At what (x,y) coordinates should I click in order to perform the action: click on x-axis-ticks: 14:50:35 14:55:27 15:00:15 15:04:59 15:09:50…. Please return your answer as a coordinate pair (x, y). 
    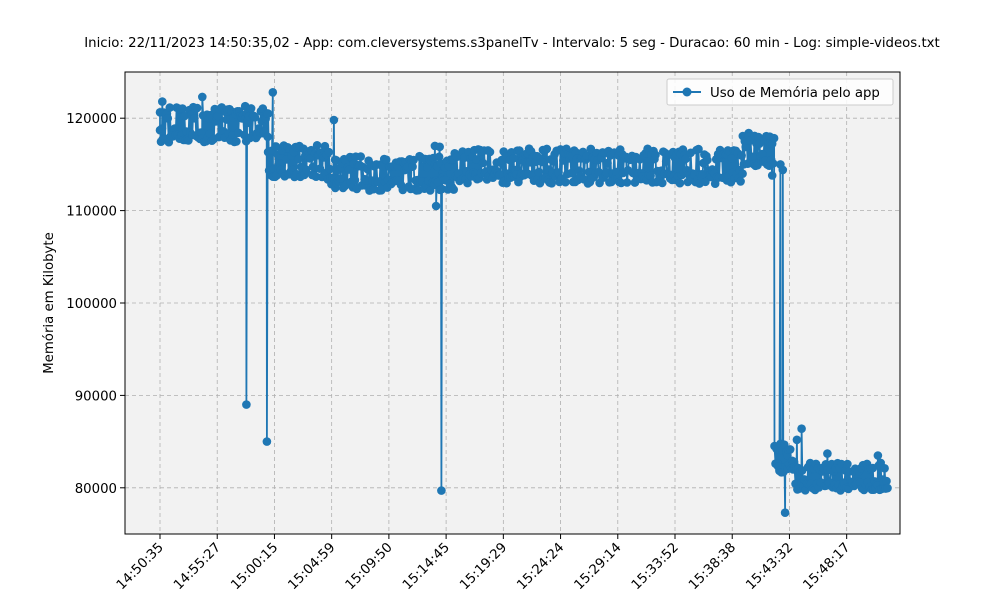
    Looking at the image, I should click on (484, 563).